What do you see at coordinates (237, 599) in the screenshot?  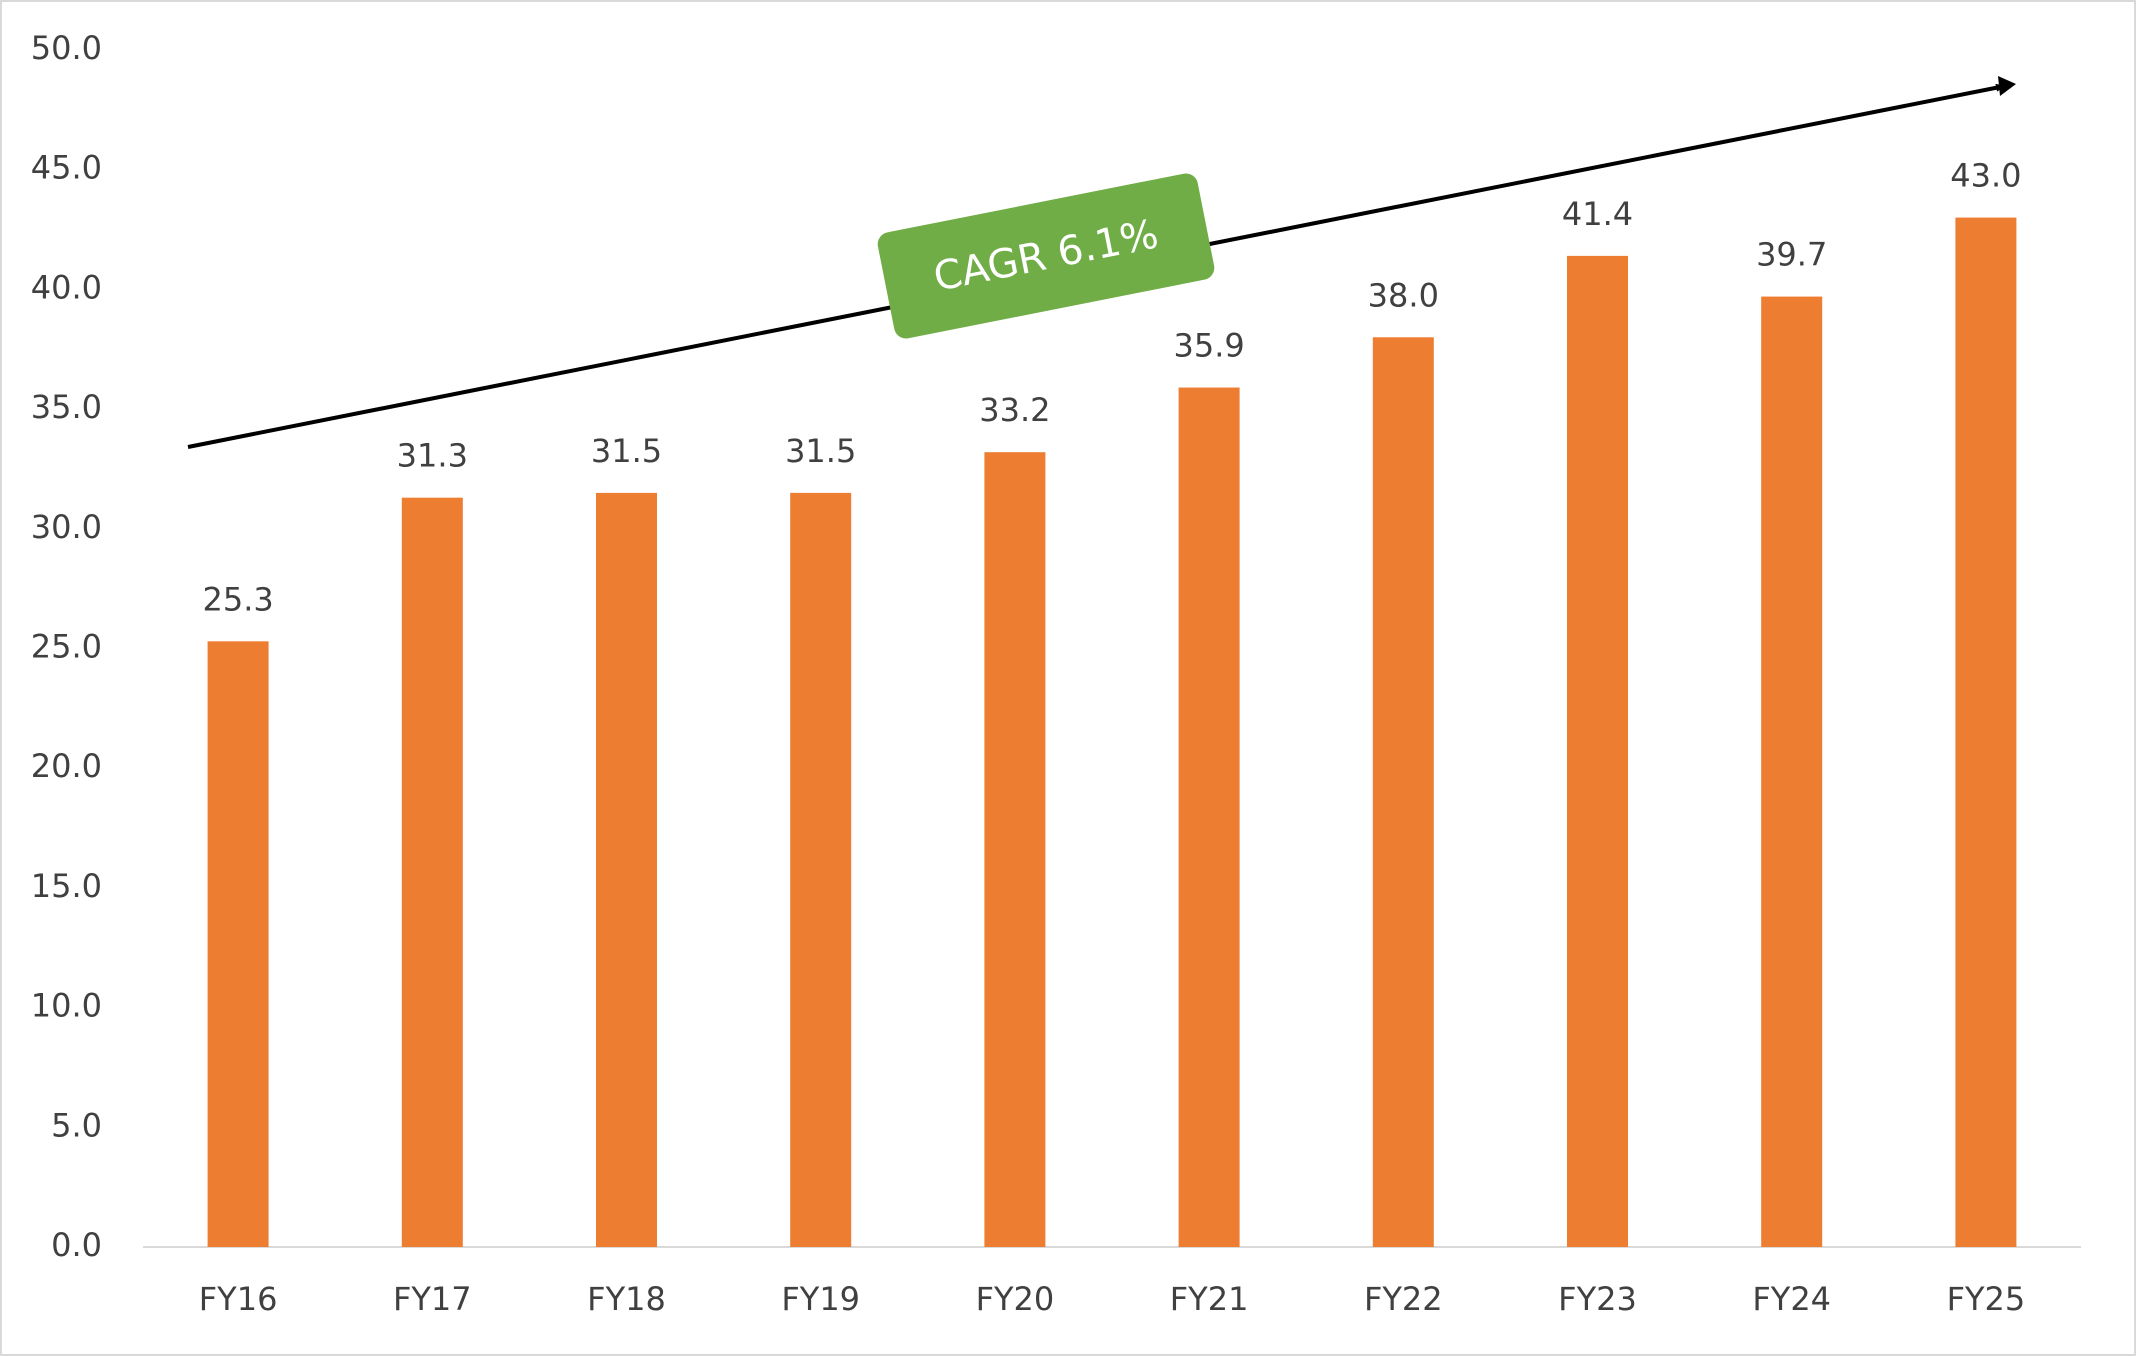 I see `data-label: 25.3` at bounding box center [237, 599].